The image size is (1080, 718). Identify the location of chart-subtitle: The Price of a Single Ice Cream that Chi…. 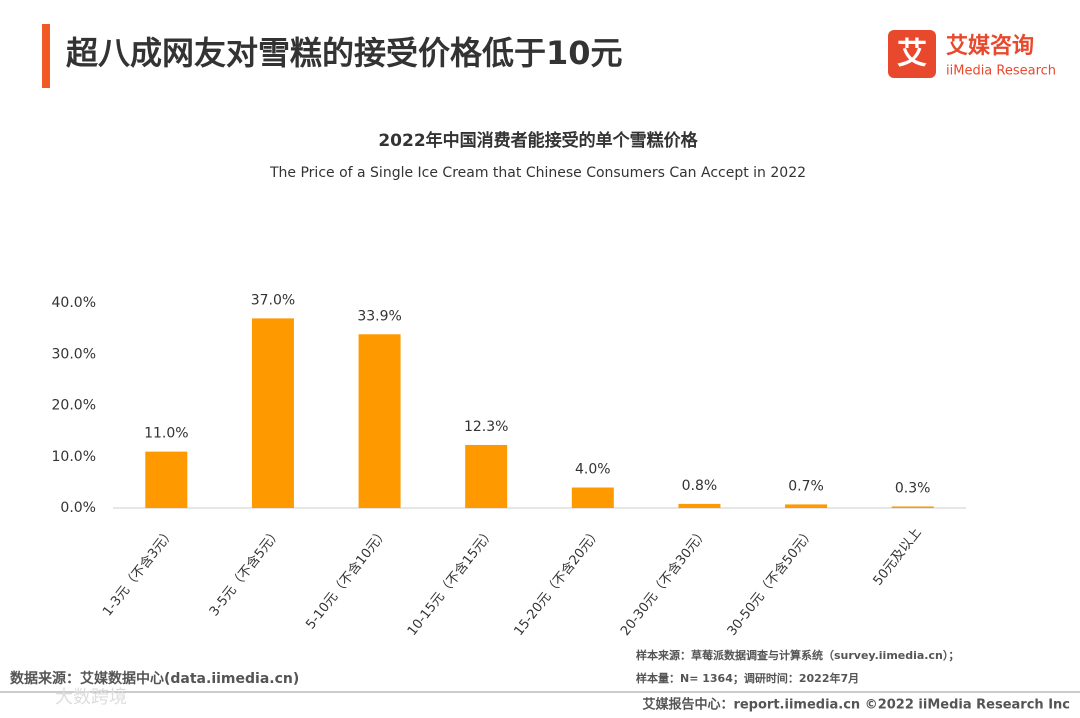
(537, 173).